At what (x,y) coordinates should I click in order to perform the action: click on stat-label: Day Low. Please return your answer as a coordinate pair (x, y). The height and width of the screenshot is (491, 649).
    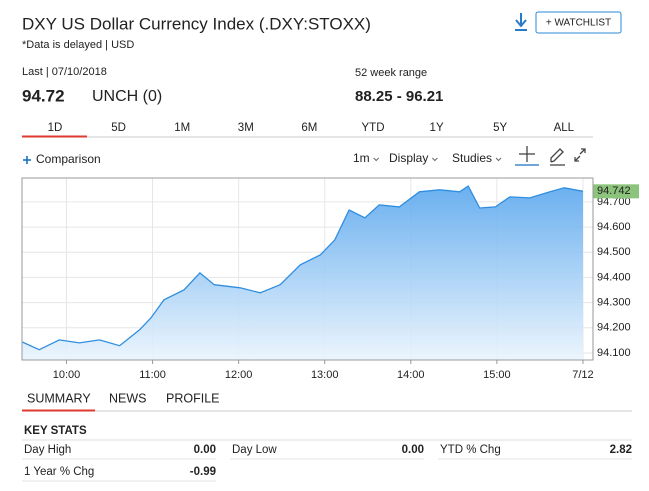
    Looking at the image, I should click on (254, 450).